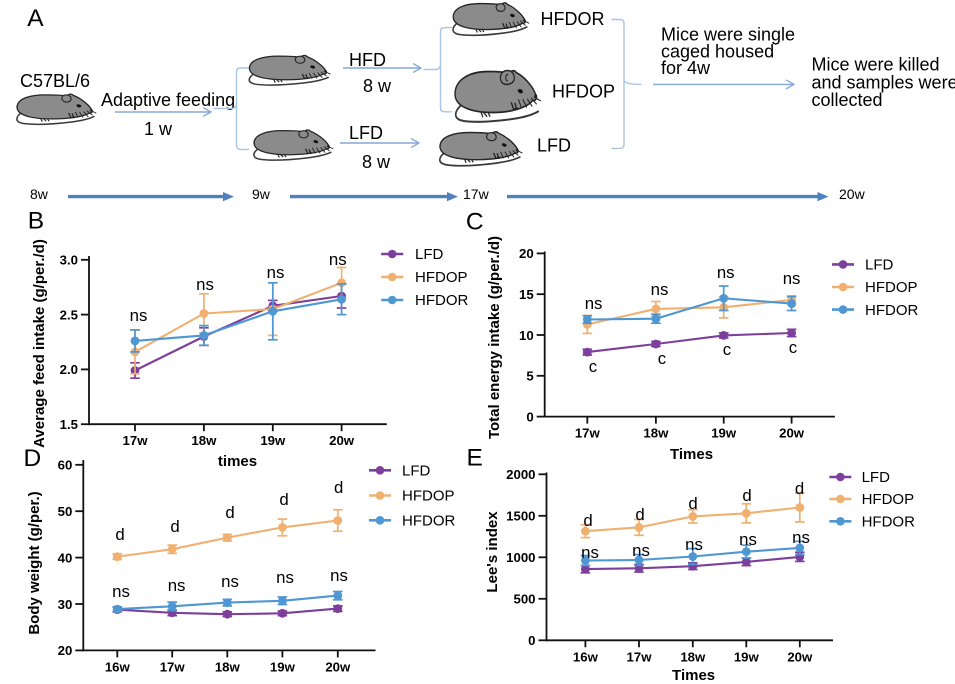  What do you see at coordinates (69, 260) in the screenshot?
I see `svg-text: 3.0` at bounding box center [69, 260].